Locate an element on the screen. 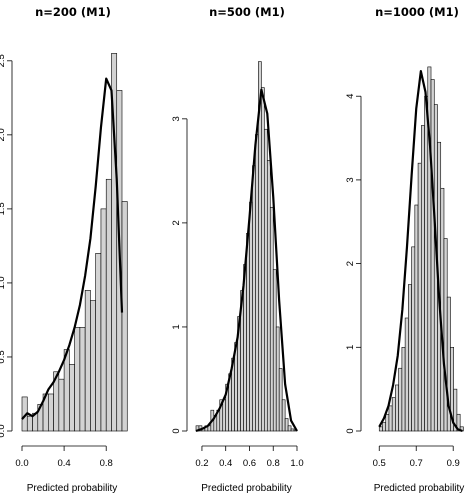 The width and height of the screenshot is (474, 493). panel-title: n=500 (M1) is located at coordinates (247, 12).